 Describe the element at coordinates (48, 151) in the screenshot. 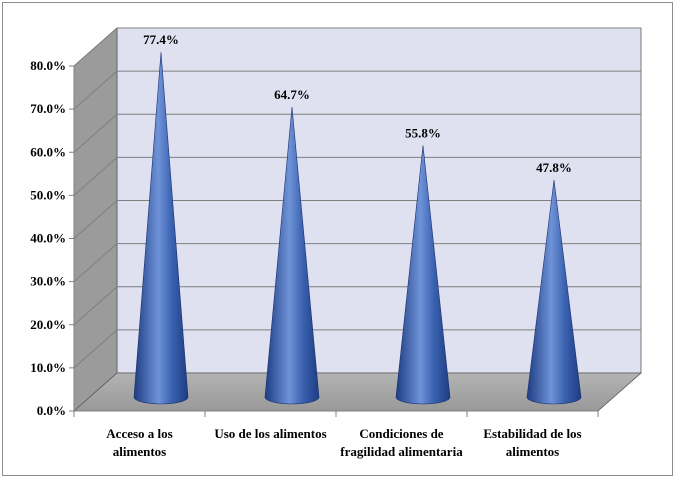

I see `y-tick-label: 60.0%` at that location.